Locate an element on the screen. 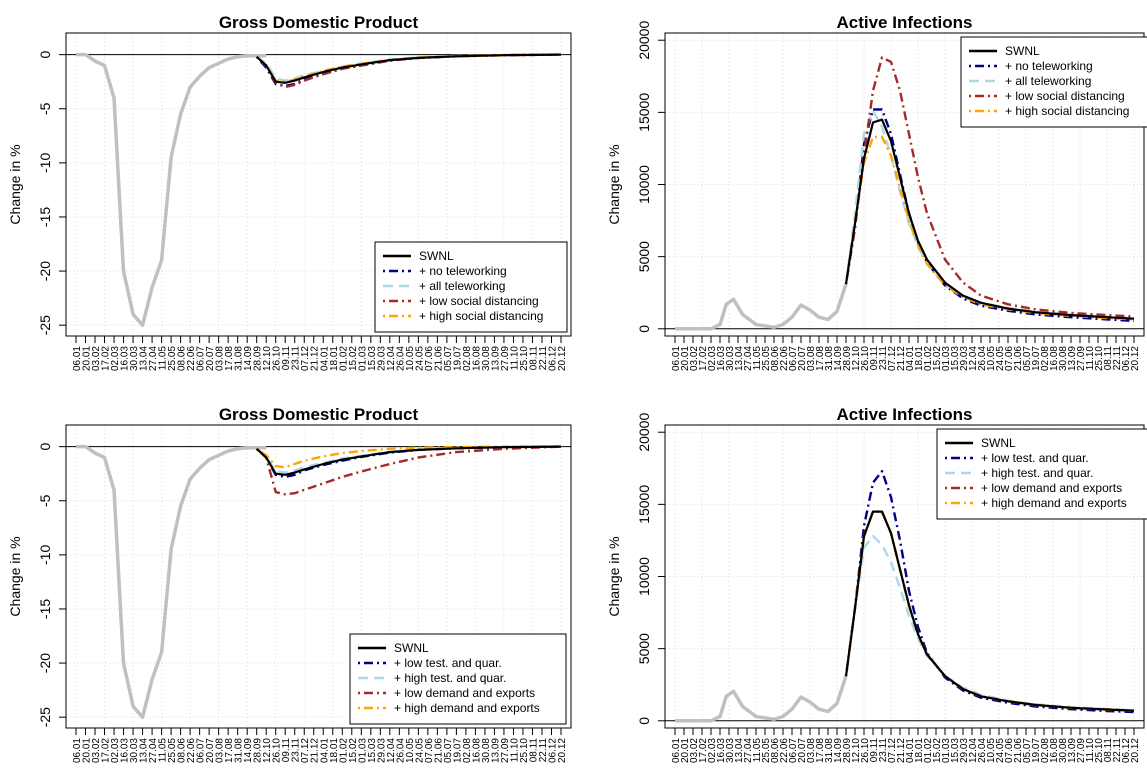  legend-label: + low social distancing is located at coordinates (479, 301).